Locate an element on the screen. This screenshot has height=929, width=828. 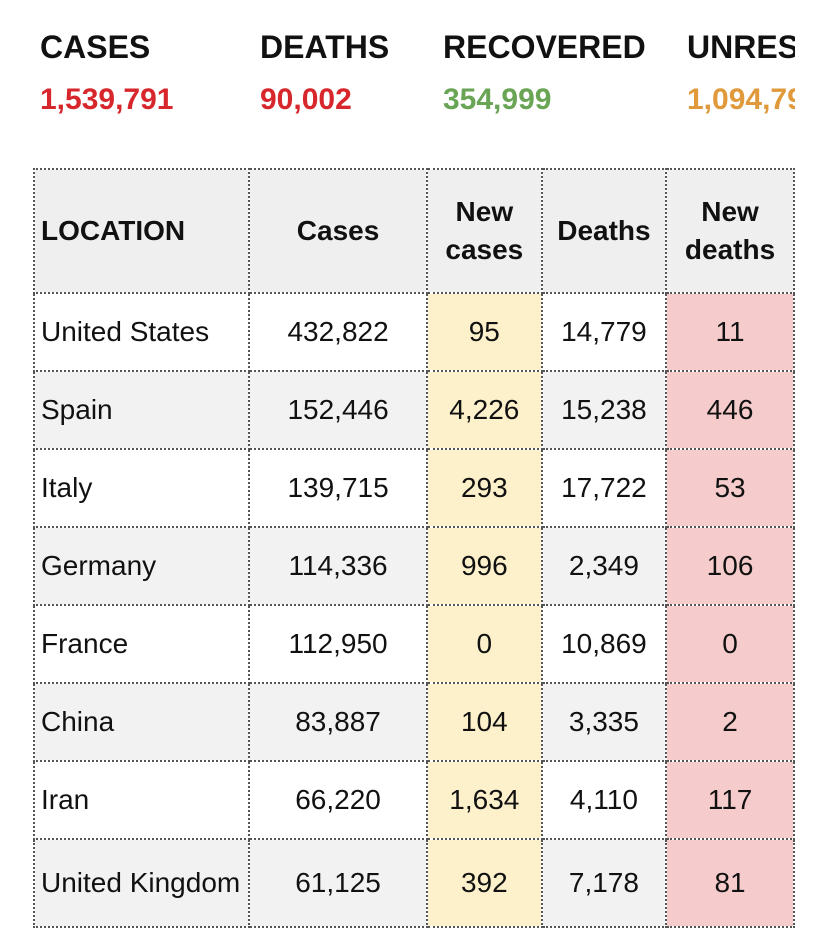
table-row: Germany 114,336 996 2,349 106 is located at coordinates (413, 566).